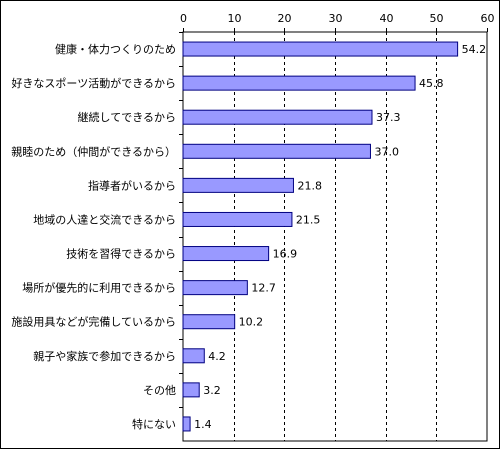 The image size is (500, 449). What do you see at coordinates (251, 322) in the screenshot?
I see `data-label: 10.2` at bounding box center [251, 322].